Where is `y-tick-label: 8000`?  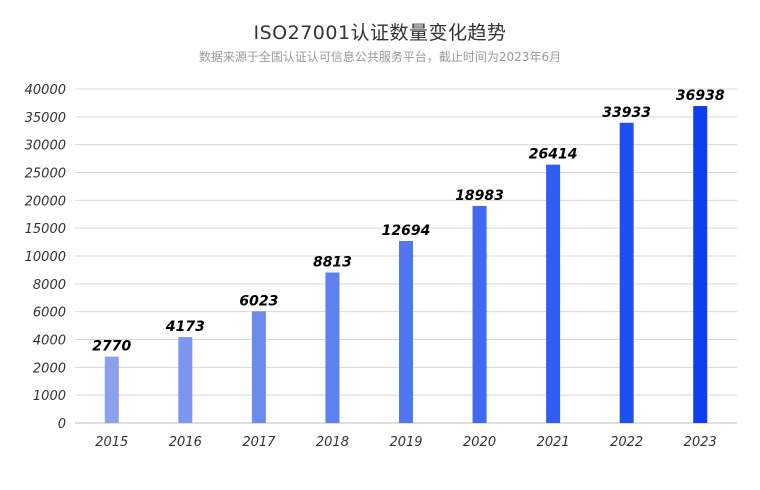 y-tick-label: 8000 is located at coordinates (49, 285).